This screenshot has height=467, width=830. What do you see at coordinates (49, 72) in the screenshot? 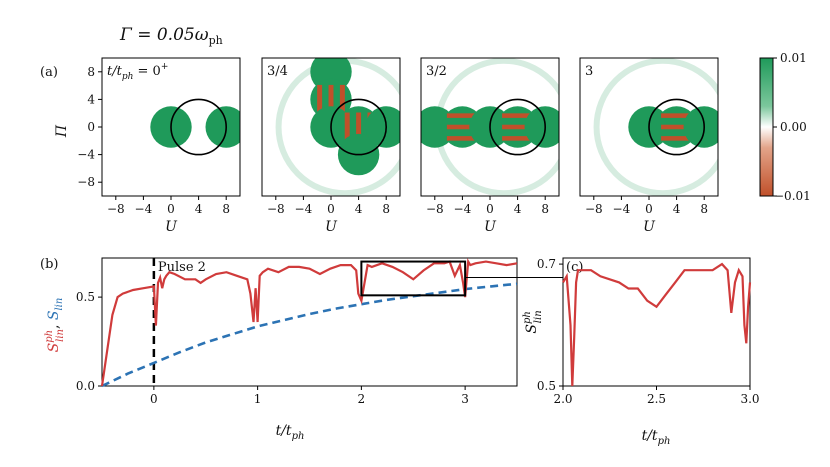
I see `panel-label-a: (a)` at bounding box center [49, 72].